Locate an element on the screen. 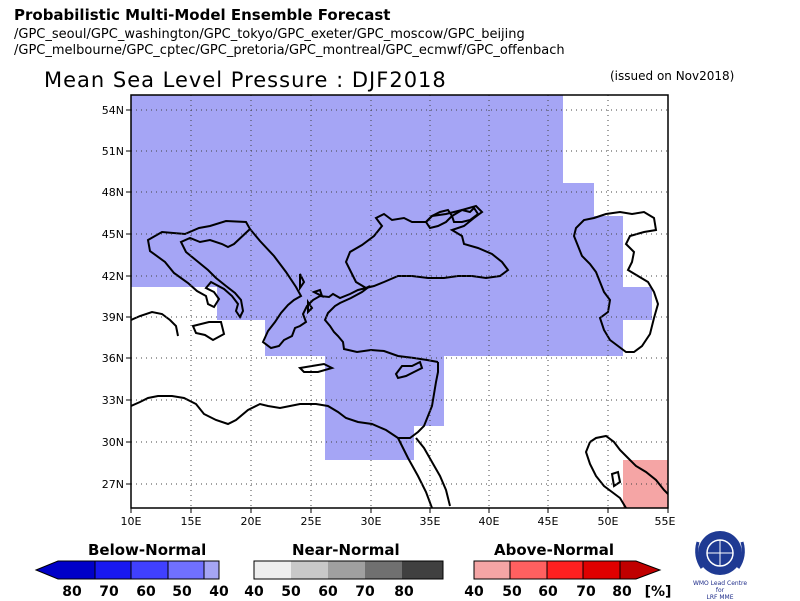 The image size is (800, 601). aegean-islands is located at coordinates (311, 294).